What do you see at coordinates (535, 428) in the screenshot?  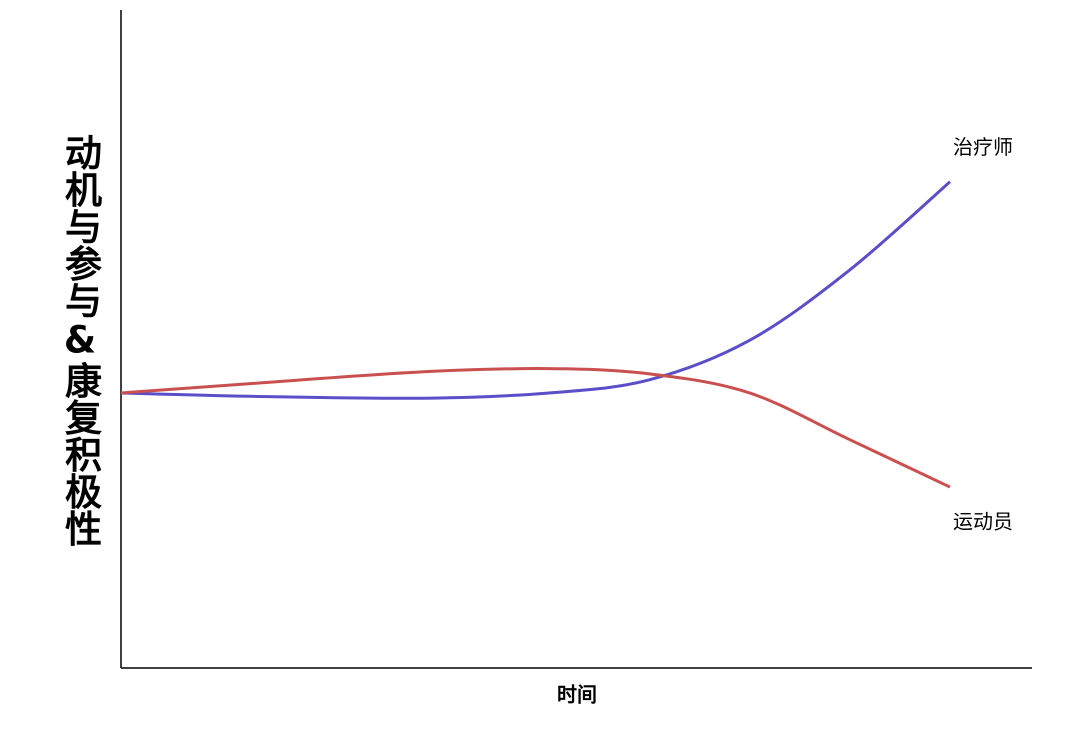 I see `series-line` at bounding box center [535, 428].